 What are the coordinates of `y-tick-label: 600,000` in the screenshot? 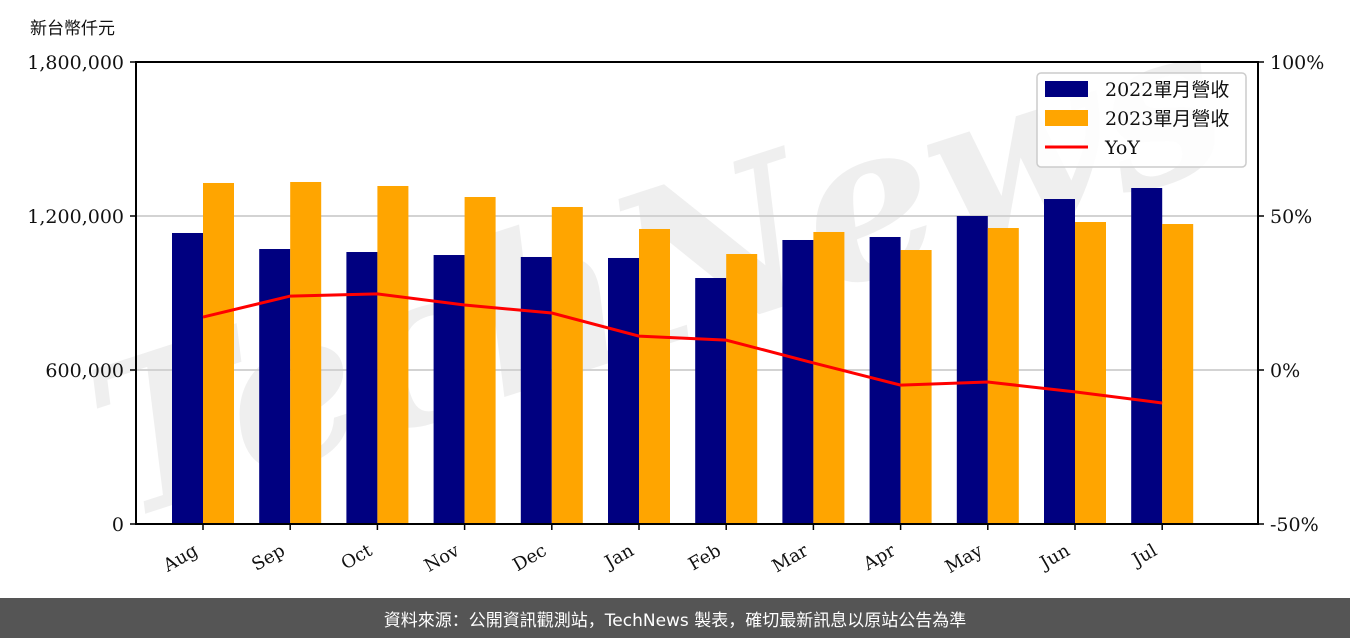 It's located at (84, 371).